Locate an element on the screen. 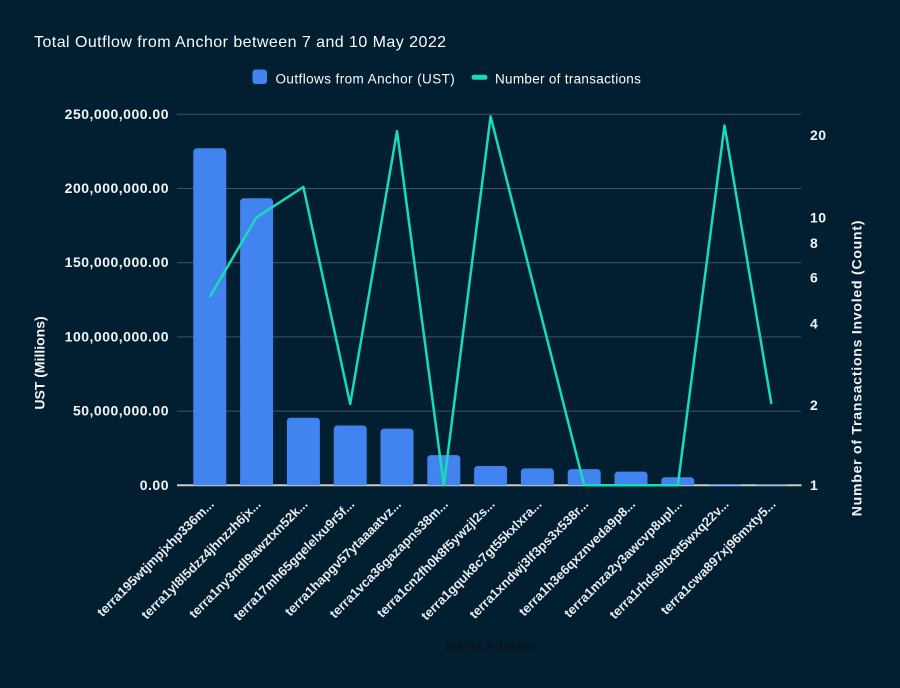 The width and height of the screenshot is (900, 688). svg-text: 250,000,000.00 is located at coordinates (117, 114).